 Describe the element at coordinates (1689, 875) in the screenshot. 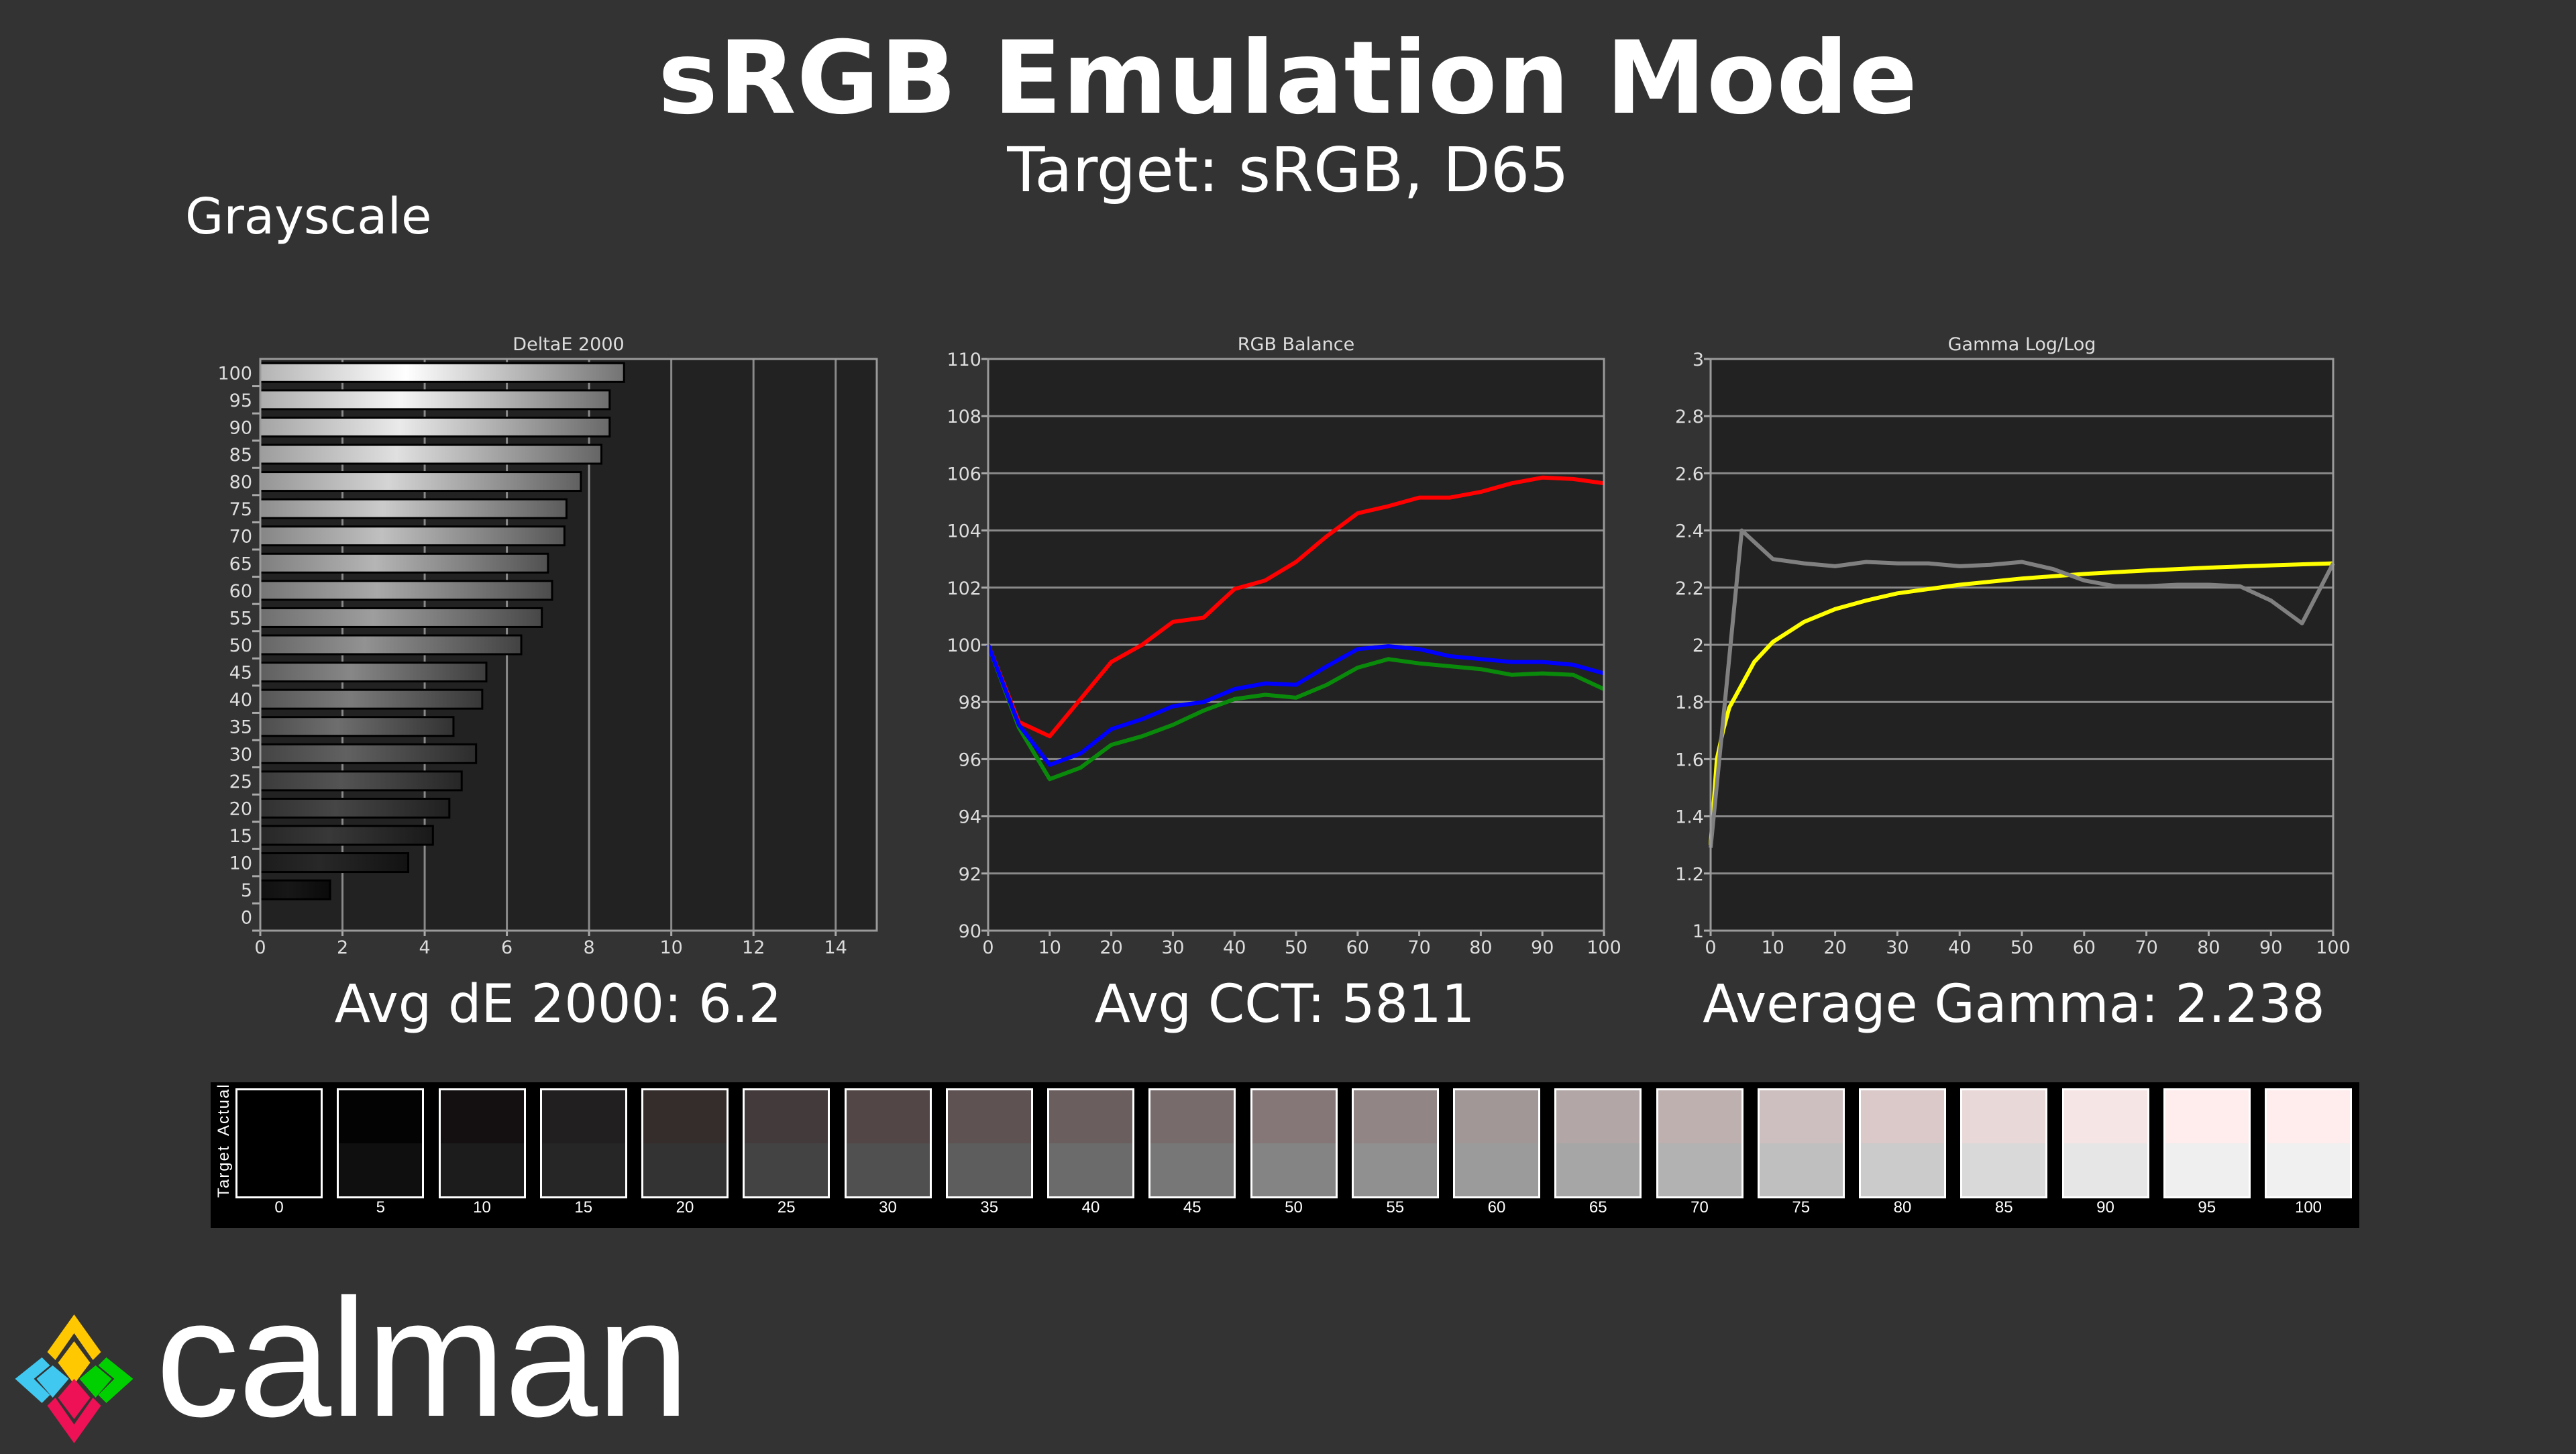

I see `y-tick-label: 1.2` at that location.